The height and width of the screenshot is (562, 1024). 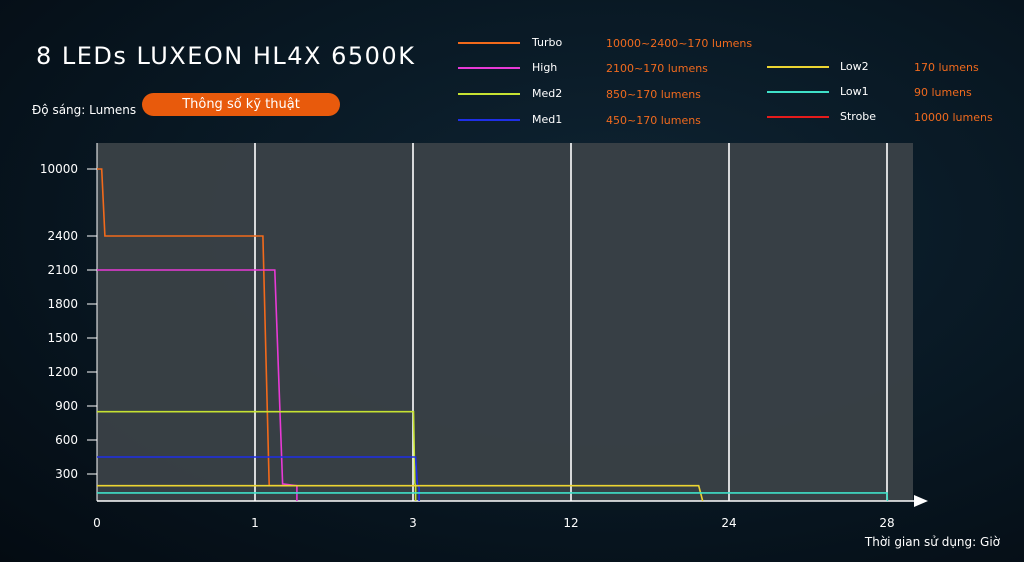 I want to click on y-tick-label: 1200, so click(x=62, y=372).